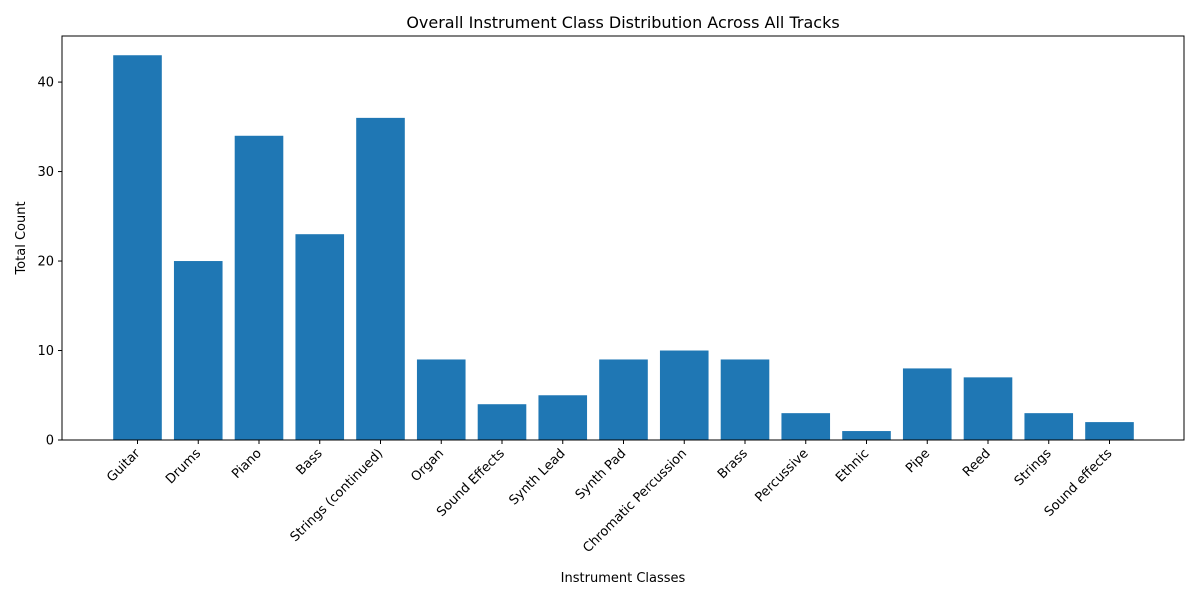 The image size is (1200, 600). What do you see at coordinates (21, 238) in the screenshot?
I see `y-axis-label: Total Count` at bounding box center [21, 238].